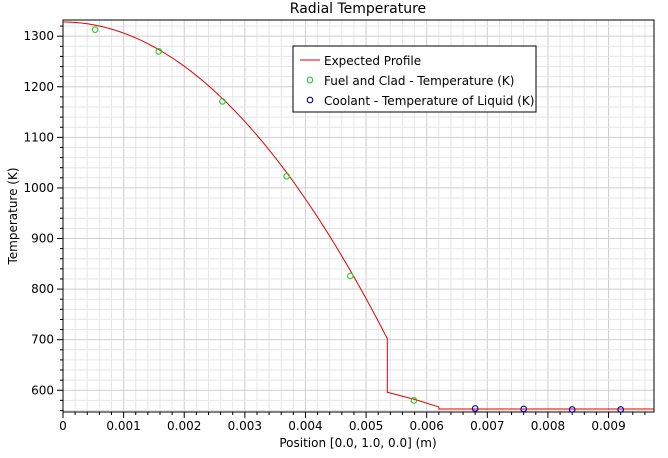 This screenshot has width=668, height=458. Describe the element at coordinates (42, 390) in the screenshot. I see `y-tick-label: 600` at that location.